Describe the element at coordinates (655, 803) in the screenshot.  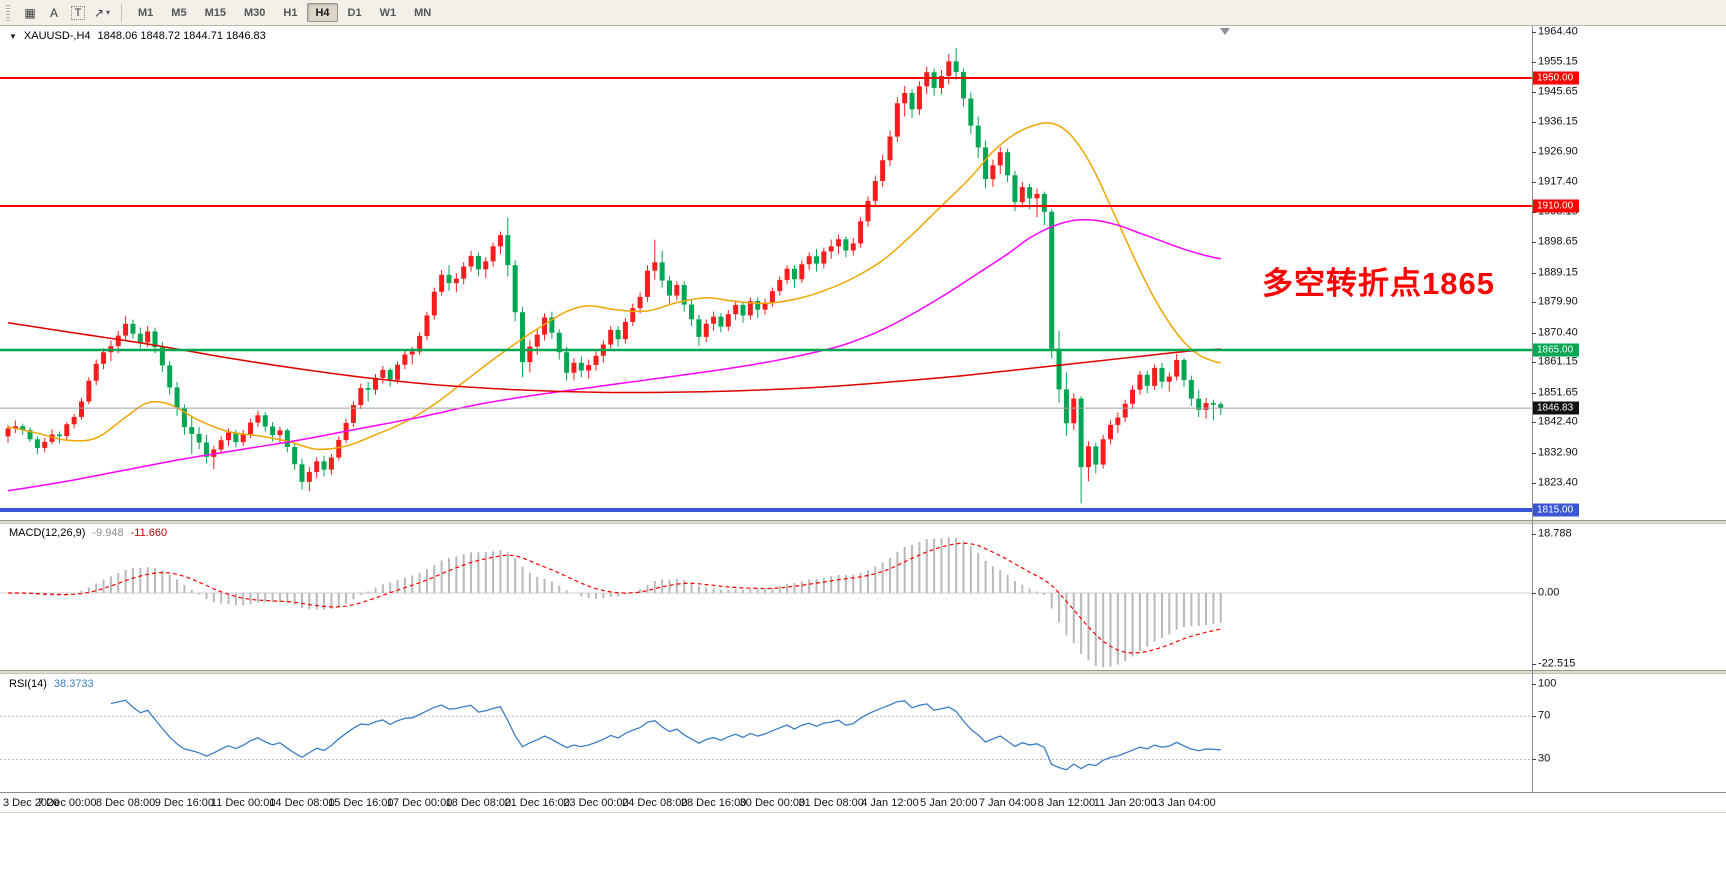
I see `time-axis-label: 24 Dec 08:00` at that location.